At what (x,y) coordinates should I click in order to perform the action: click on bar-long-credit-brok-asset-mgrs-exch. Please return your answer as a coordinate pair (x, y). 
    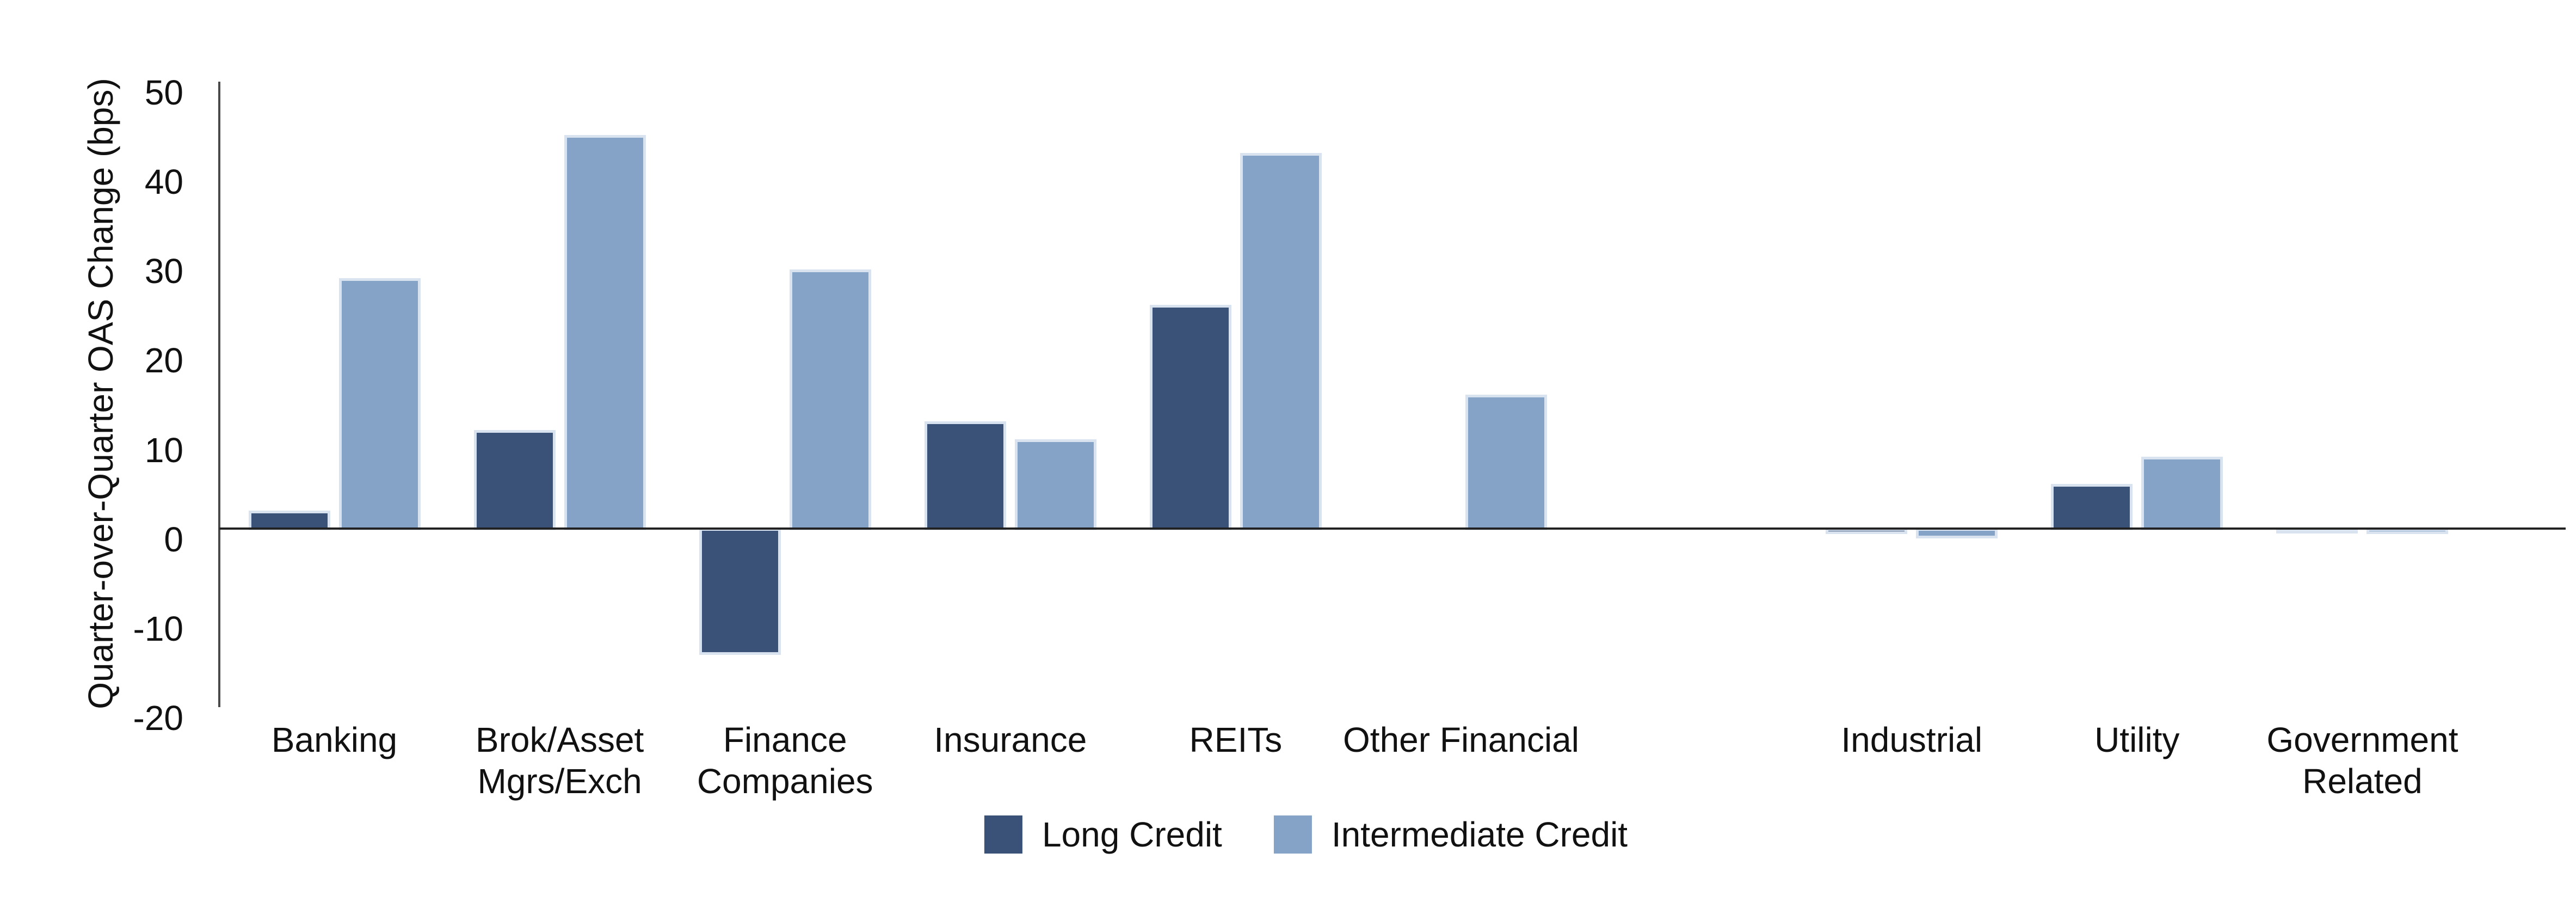
    Looking at the image, I should click on (514, 480).